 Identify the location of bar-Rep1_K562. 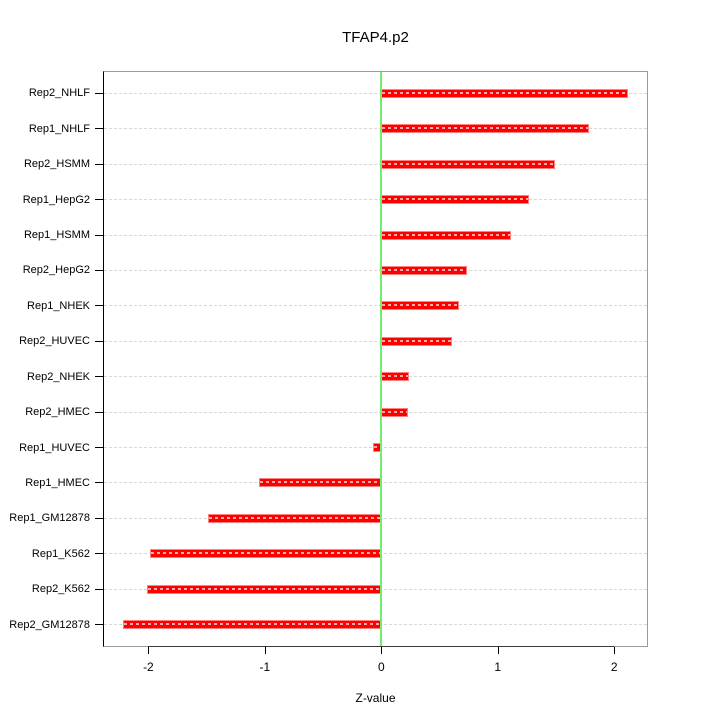
(265, 554).